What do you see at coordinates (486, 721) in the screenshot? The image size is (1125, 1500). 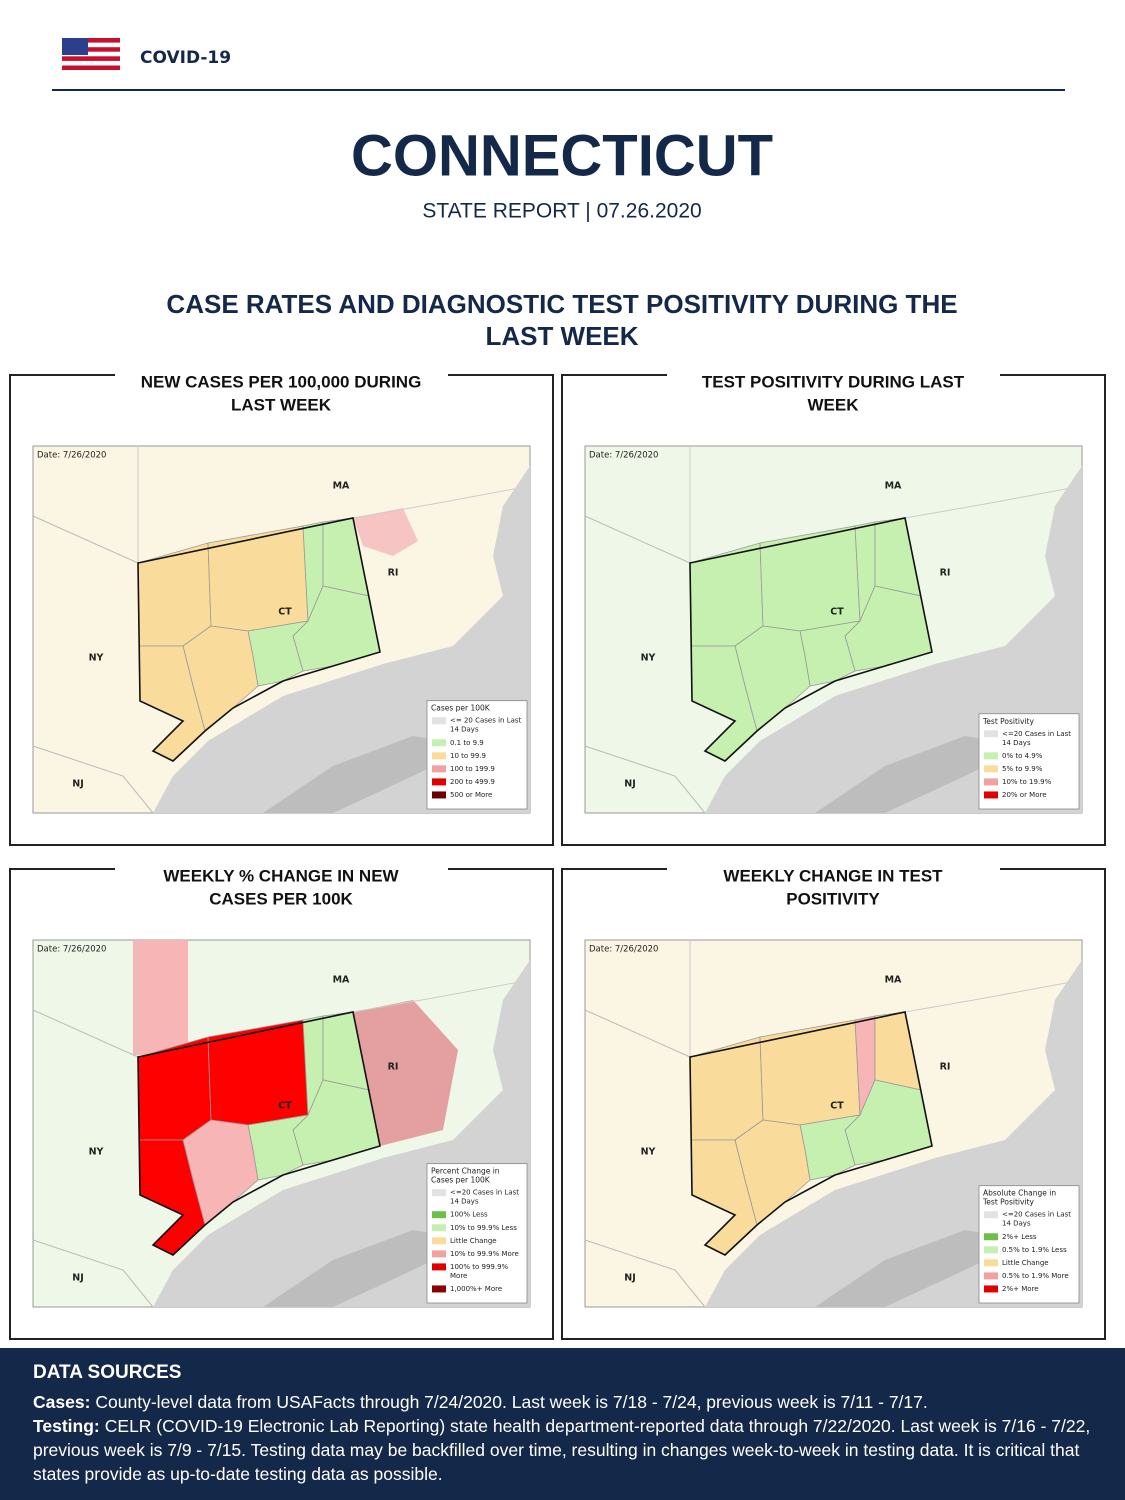 I see `legend-label: <= 20 Cases in Last` at bounding box center [486, 721].